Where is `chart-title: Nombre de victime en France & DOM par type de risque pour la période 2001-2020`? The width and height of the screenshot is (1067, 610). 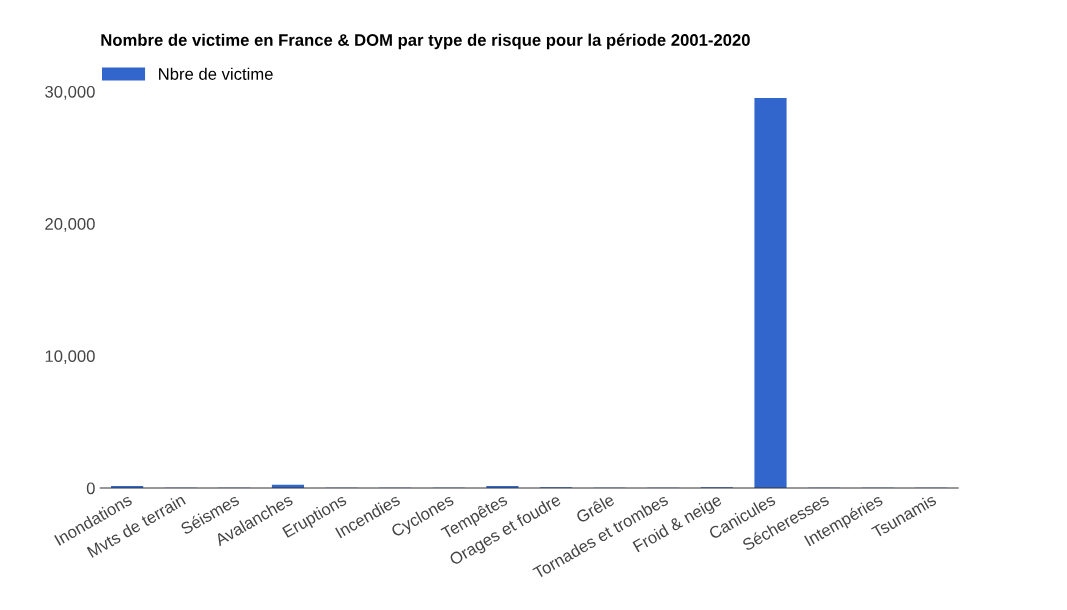 chart-title: Nombre de victime en France & DOM par type de risque pour la période 2001-2020 is located at coordinates (425, 41).